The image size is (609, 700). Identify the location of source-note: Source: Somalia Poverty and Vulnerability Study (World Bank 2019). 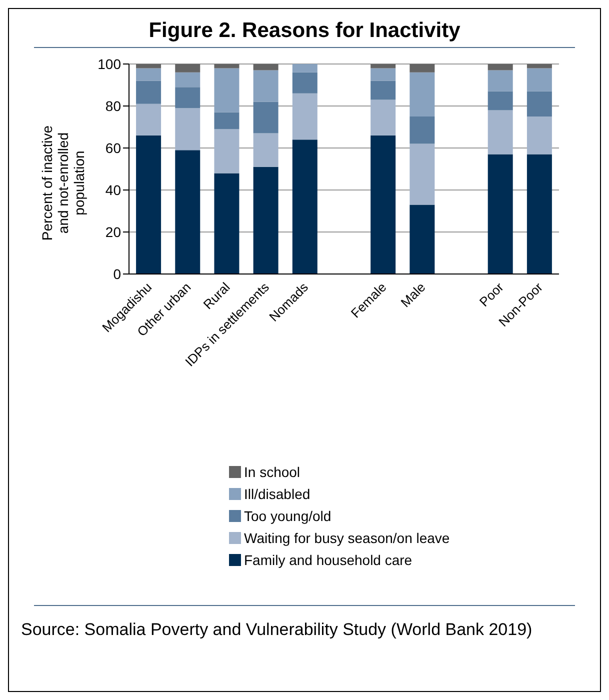
(277, 630).